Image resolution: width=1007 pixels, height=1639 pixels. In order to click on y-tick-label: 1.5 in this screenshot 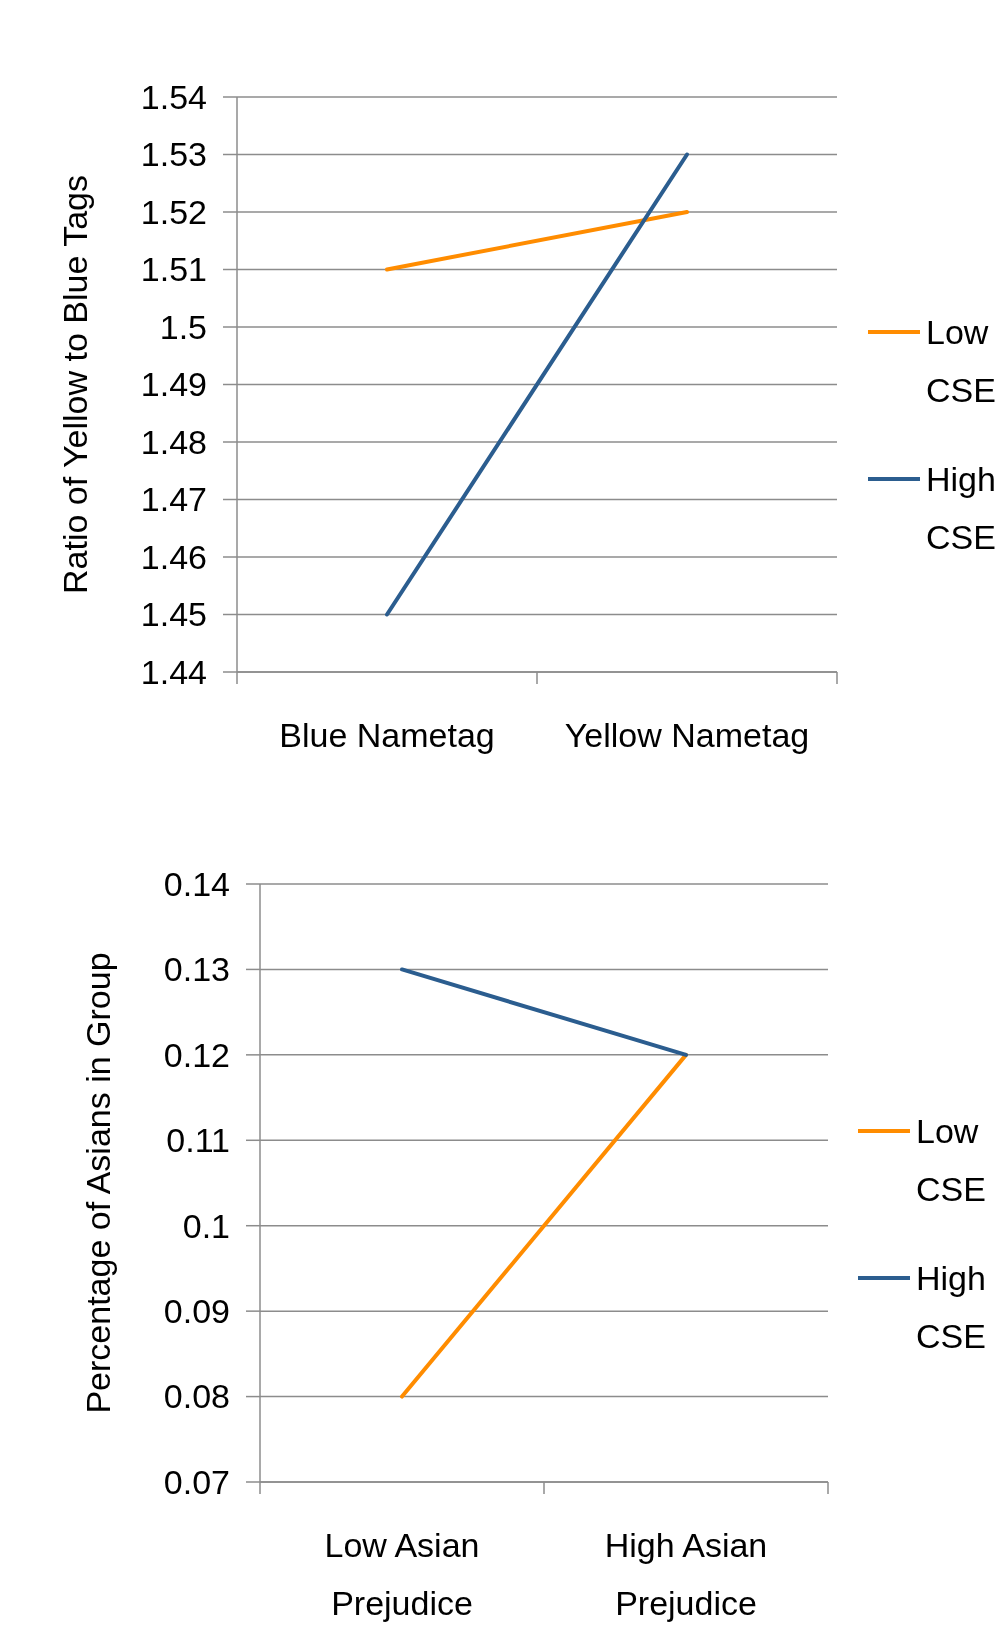, I will do `click(183, 326)`.